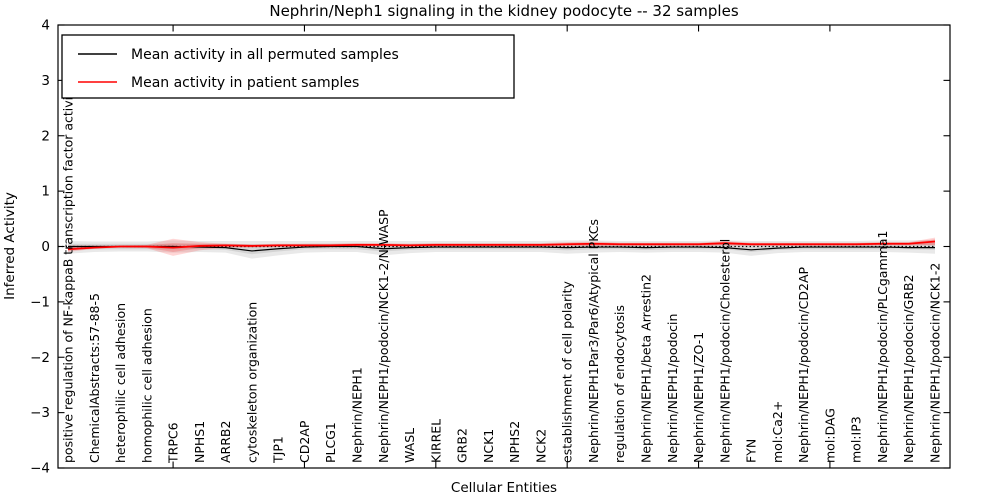 Image resolution: width=1000 pixels, height=500 pixels. Describe the element at coordinates (40, 302) in the screenshot. I see `y-tick-label: −1` at that location.